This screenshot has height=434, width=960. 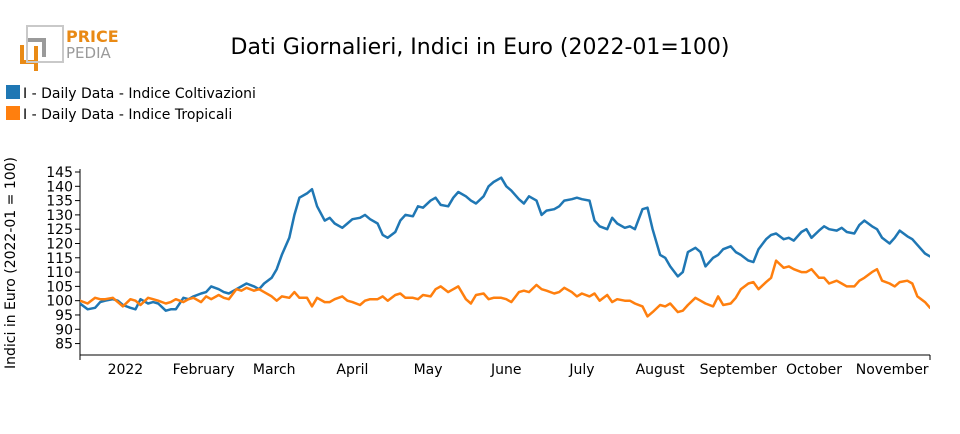 I want to click on y-tick-label: 90, so click(x=64, y=330).